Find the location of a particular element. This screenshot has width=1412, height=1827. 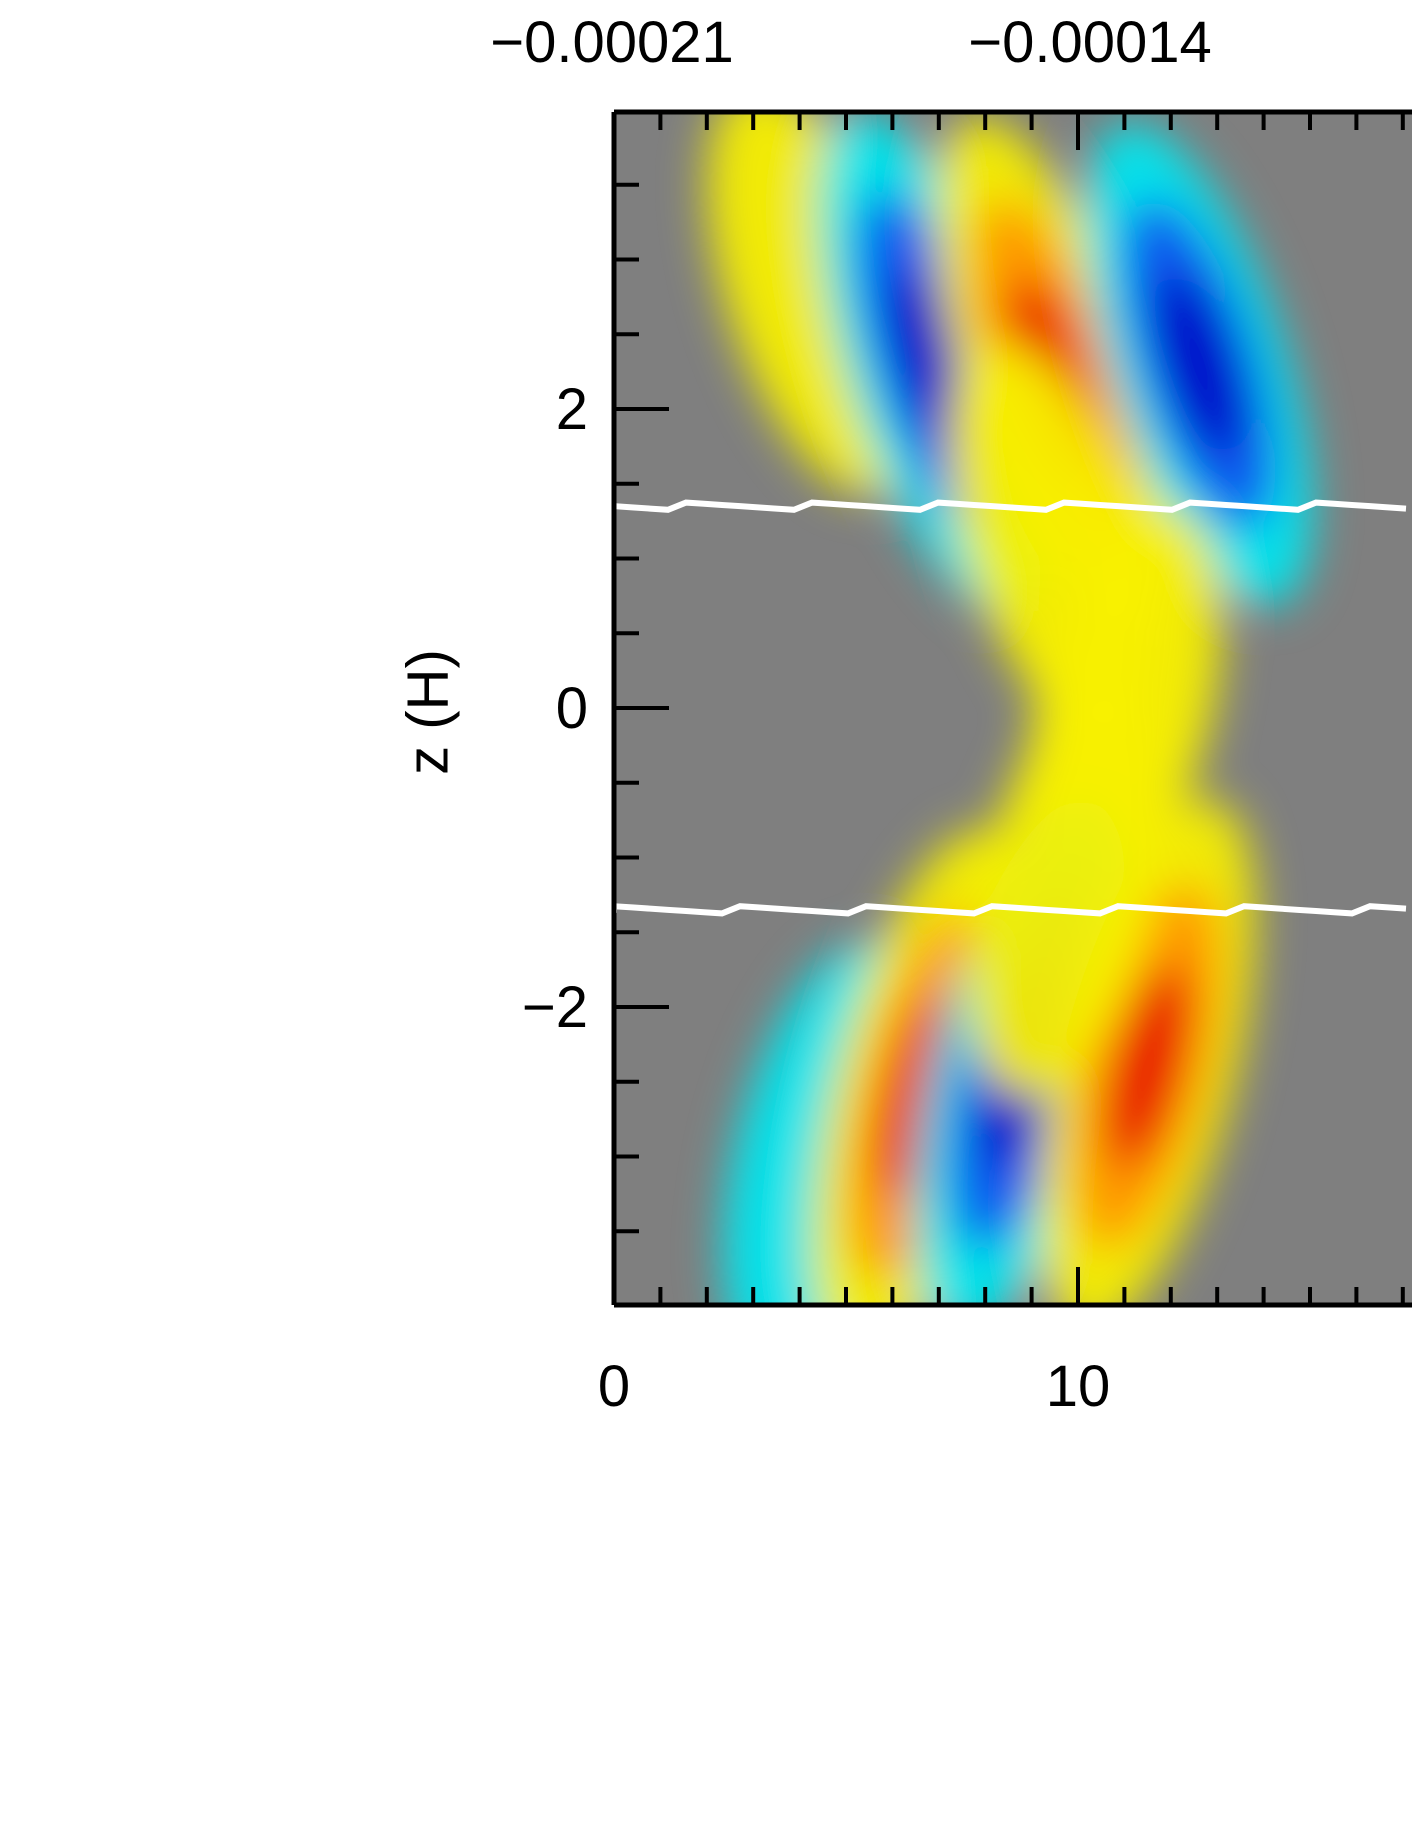

feature-halo is located at coordinates (1069, 887).